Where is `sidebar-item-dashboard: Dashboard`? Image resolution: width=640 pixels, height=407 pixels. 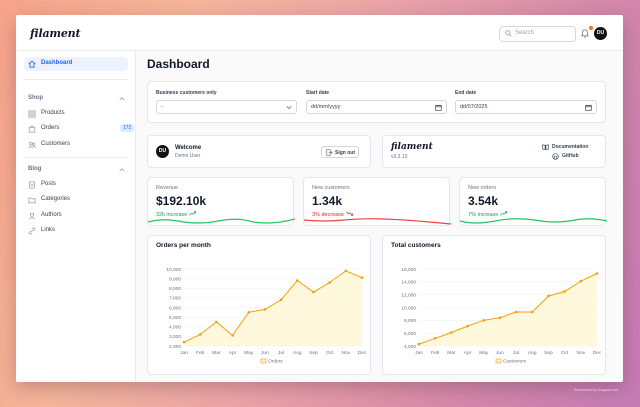 sidebar-item-dashboard: Dashboard is located at coordinates (76, 64).